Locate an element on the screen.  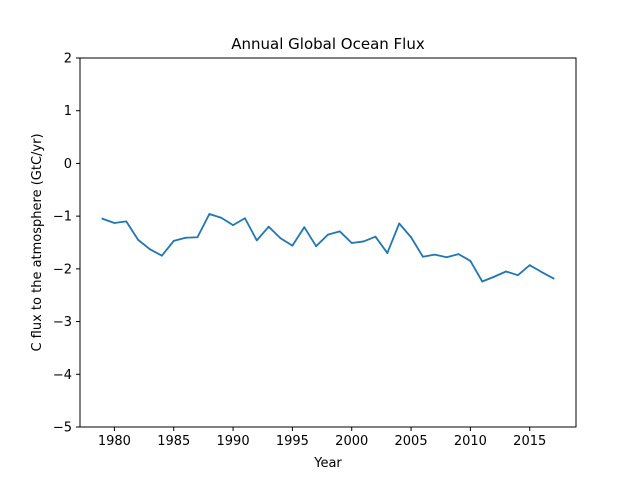
x-tick-label: 2000 is located at coordinates (351, 441).